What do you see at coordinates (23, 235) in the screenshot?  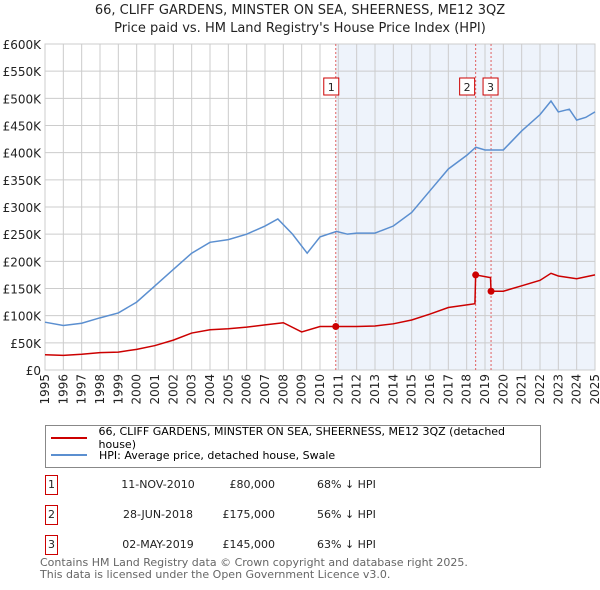 I see `y-tick-label: £250K` at bounding box center [23, 235].